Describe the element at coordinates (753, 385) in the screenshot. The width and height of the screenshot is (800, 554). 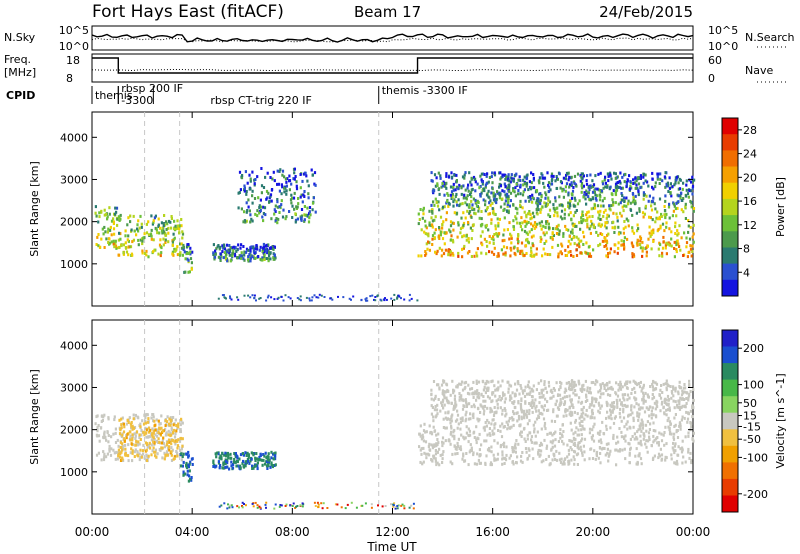
I see `colorbar-tick-label: 100` at that location.